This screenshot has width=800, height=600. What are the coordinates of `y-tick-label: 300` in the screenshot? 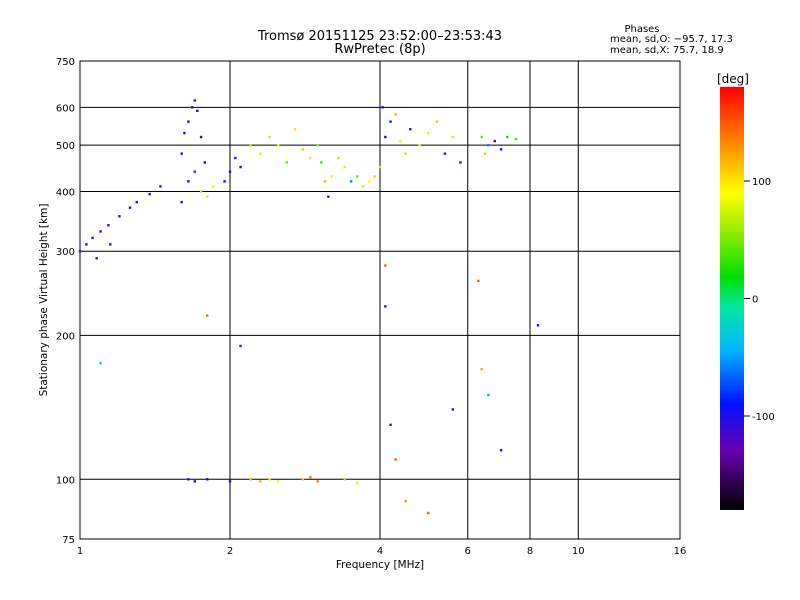 It's located at (65, 252).